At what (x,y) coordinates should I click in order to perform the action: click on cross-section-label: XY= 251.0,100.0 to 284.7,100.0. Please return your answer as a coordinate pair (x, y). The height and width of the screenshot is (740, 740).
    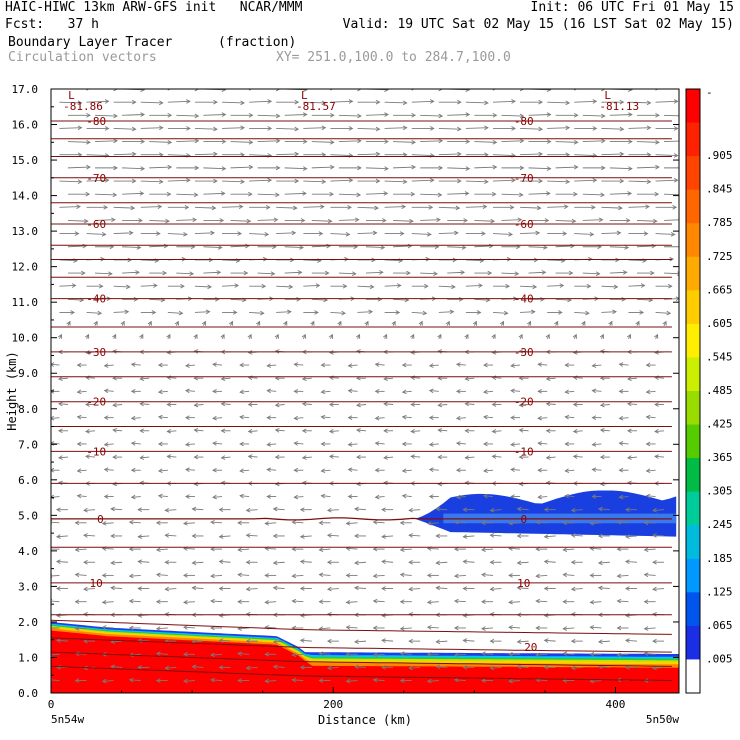
    Looking at the image, I should click on (393, 57).